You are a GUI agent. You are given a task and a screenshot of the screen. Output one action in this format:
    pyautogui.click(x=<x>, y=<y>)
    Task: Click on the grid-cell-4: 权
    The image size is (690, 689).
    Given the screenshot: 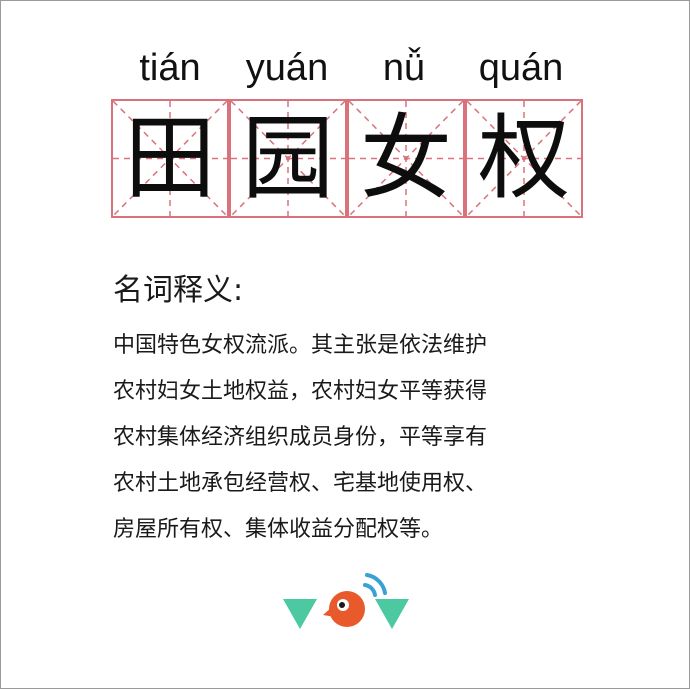 What is the action you would take?
    pyautogui.click(x=524, y=158)
    